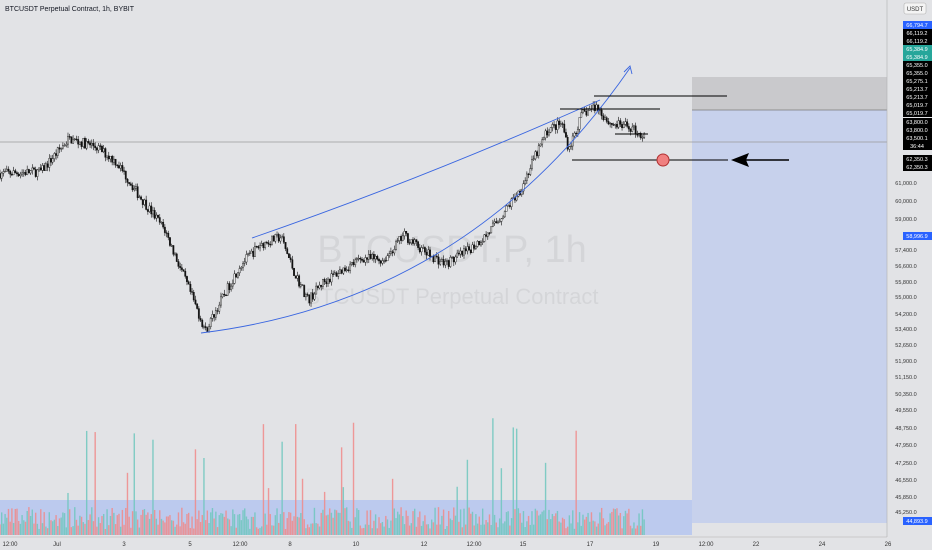 This screenshot has width=932, height=550. Describe the element at coordinates (523, 545) in the screenshot. I see `time-tick-label: 15` at that location.